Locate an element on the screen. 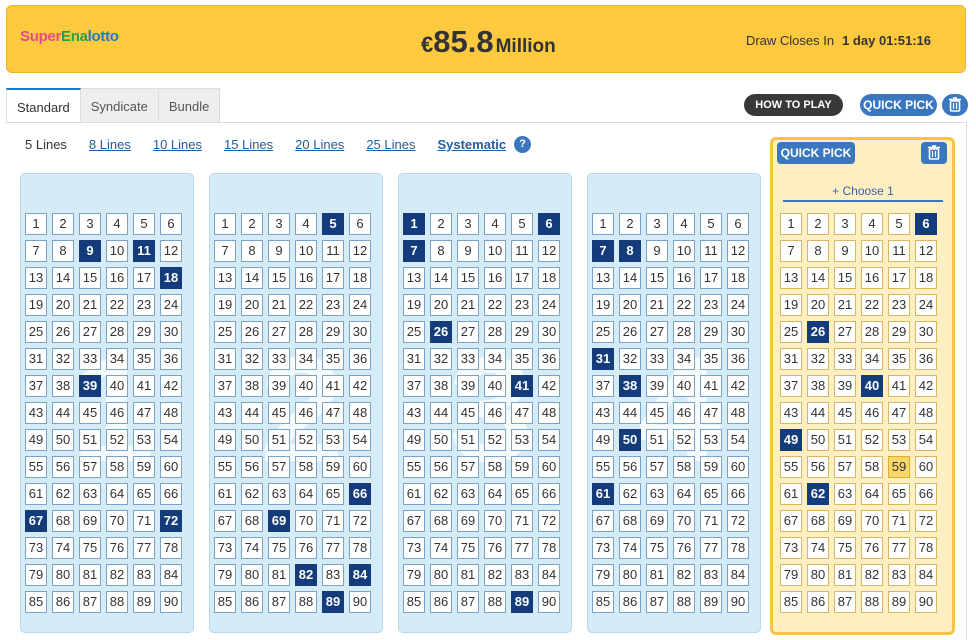  number-cell: 5 is located at coordinates (333, 224).